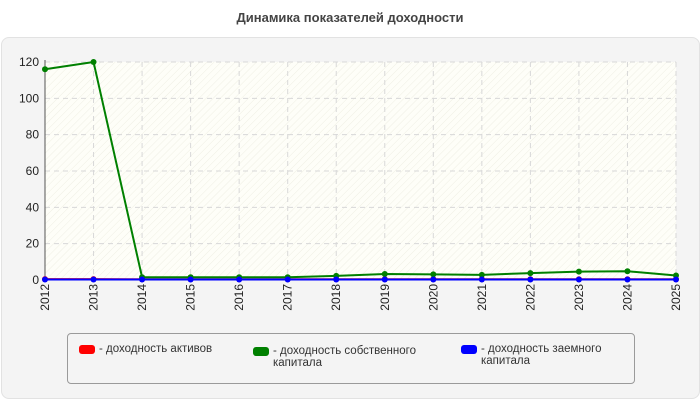 The height and width of the screenshot is (400, 700). I want to click on y-tick-label: 100, so click(29, 98).